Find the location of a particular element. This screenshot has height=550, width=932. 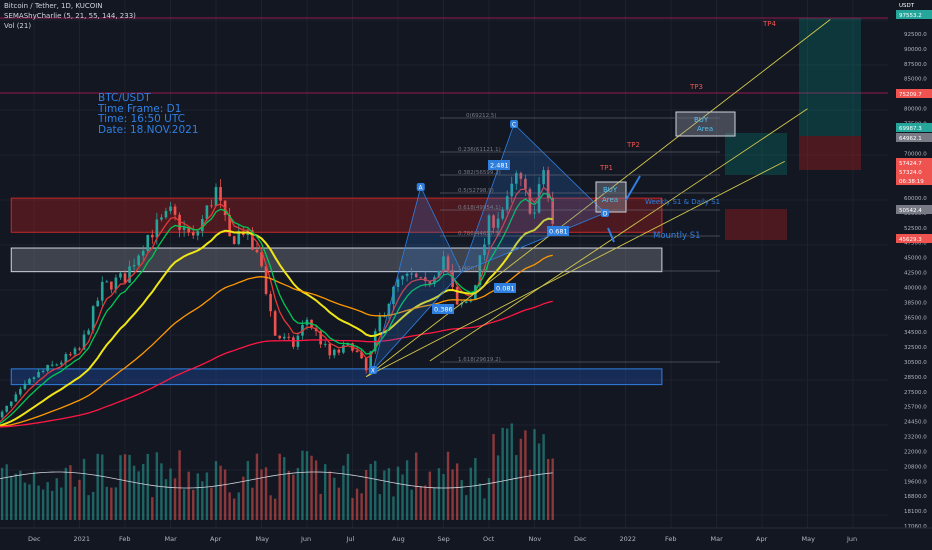

tp2-label: TP2 is located at coordinates (633, 145).